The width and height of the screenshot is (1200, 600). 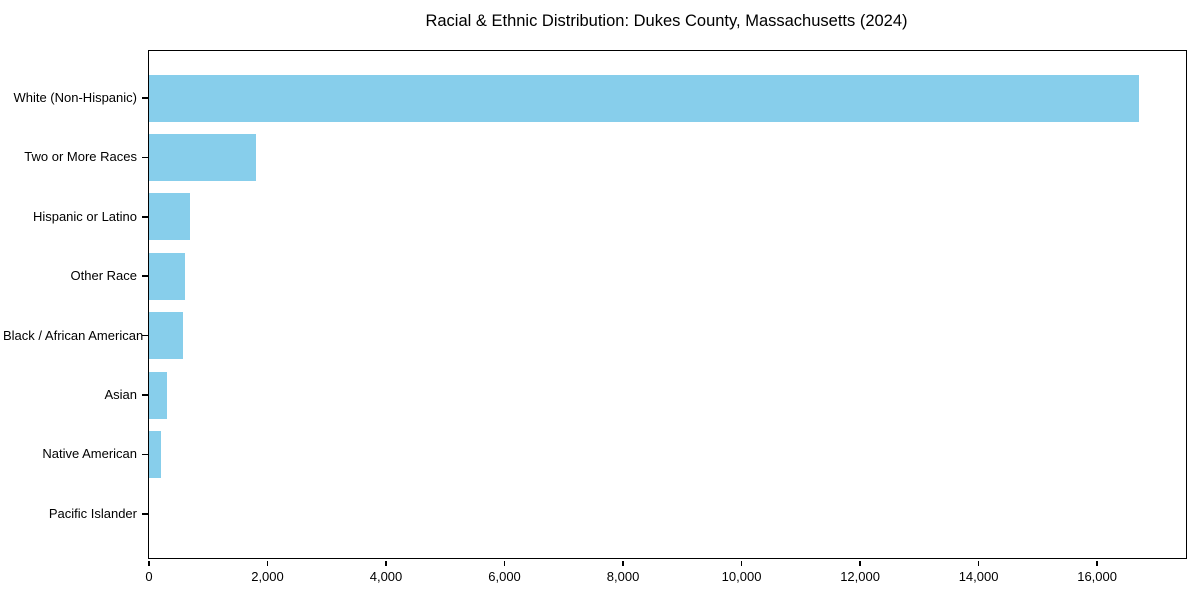 I want to click on x-tick-label: 8,000, so click(x=623, y=576).